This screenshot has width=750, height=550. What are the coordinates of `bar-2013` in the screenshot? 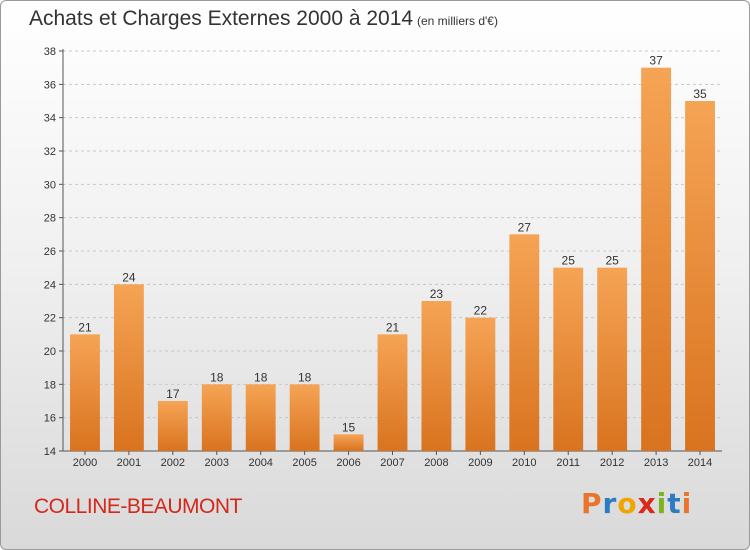 It's located at (656, 259).